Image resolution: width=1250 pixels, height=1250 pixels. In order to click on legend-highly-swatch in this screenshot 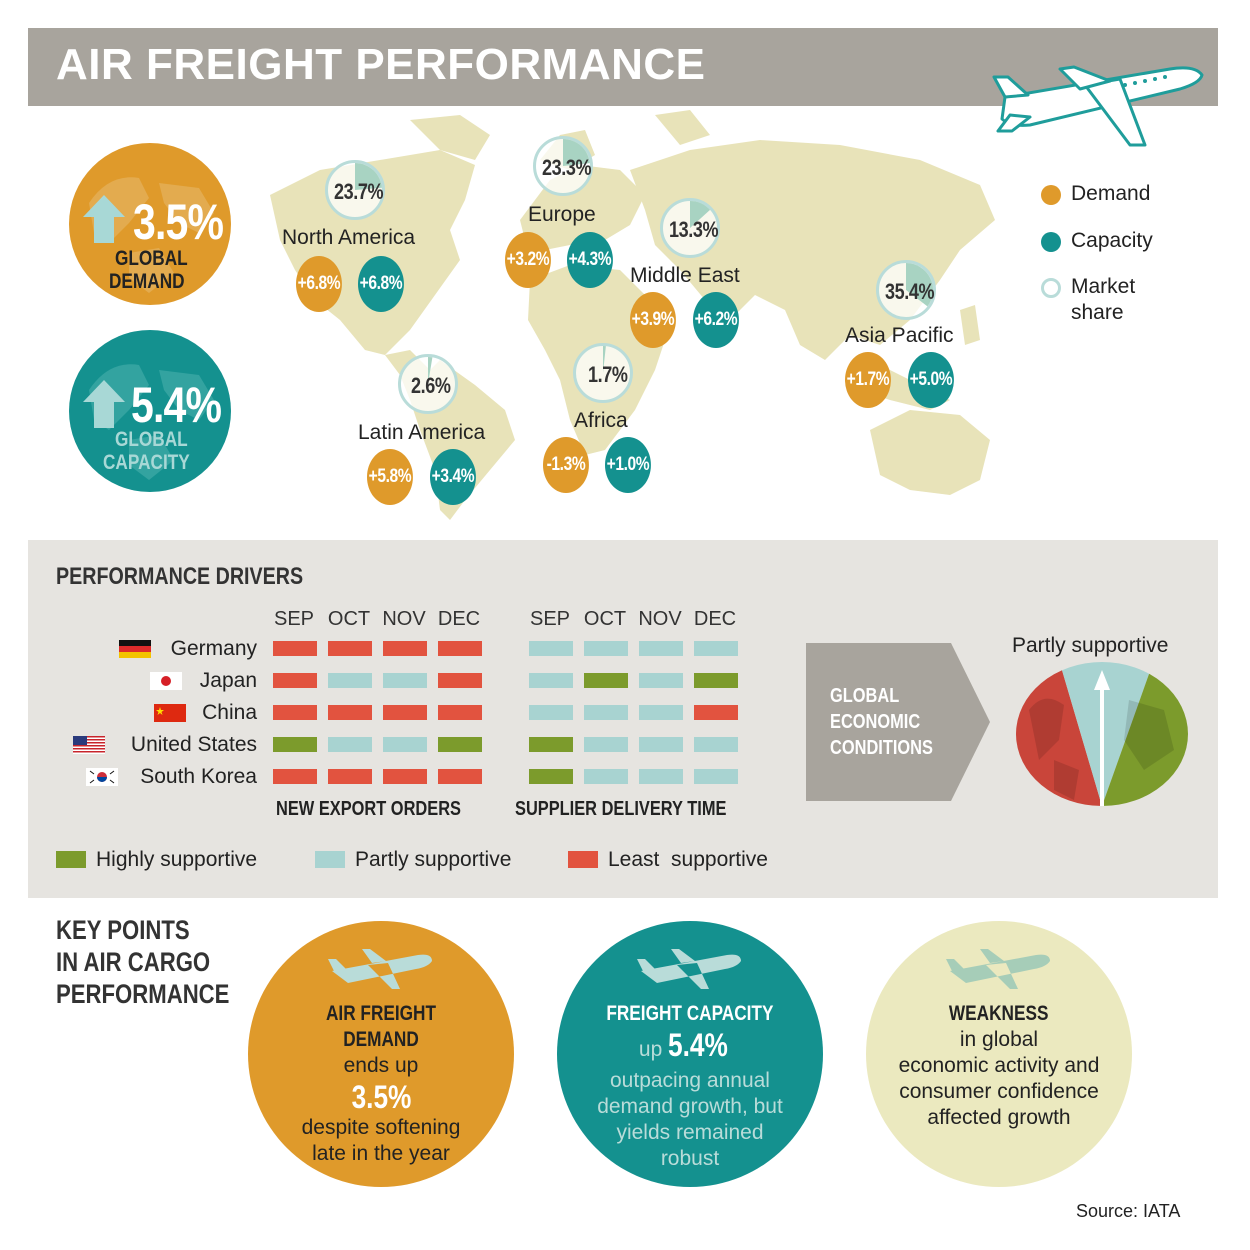, I will do `click(71, 859)`.